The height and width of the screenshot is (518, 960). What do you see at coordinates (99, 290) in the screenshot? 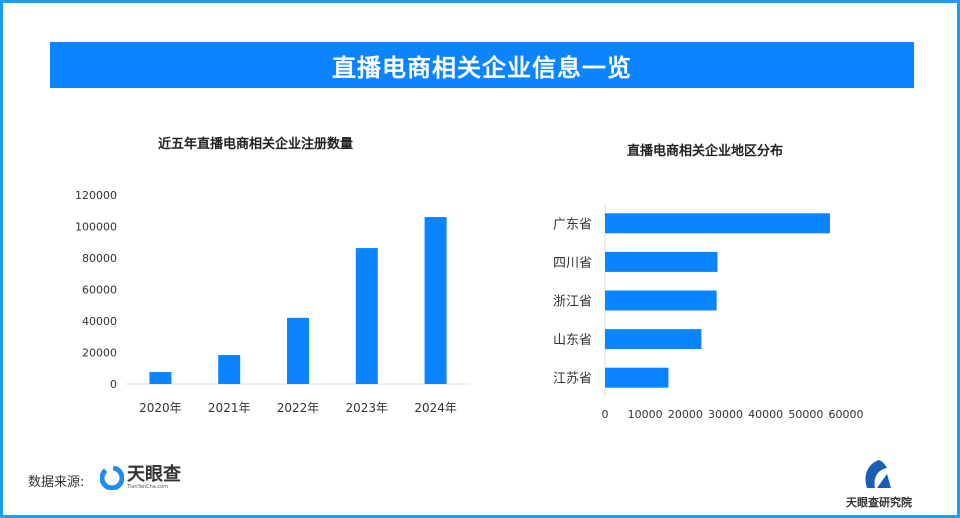
I see `y-tick-label: 60000` at bounding box center [99, 290].